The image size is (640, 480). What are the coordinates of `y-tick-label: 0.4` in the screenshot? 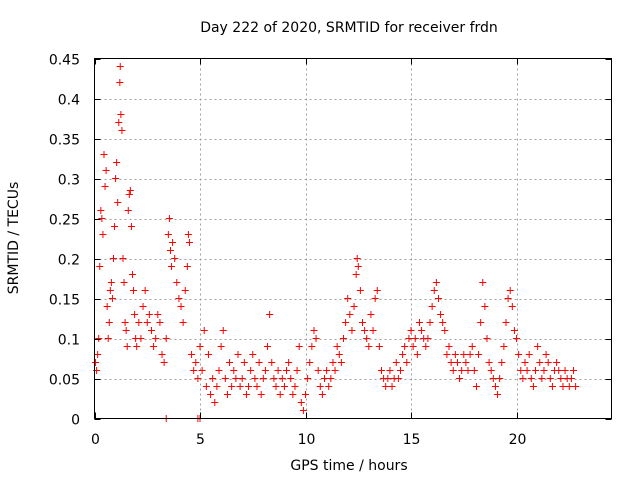 It's located at (69, 101).